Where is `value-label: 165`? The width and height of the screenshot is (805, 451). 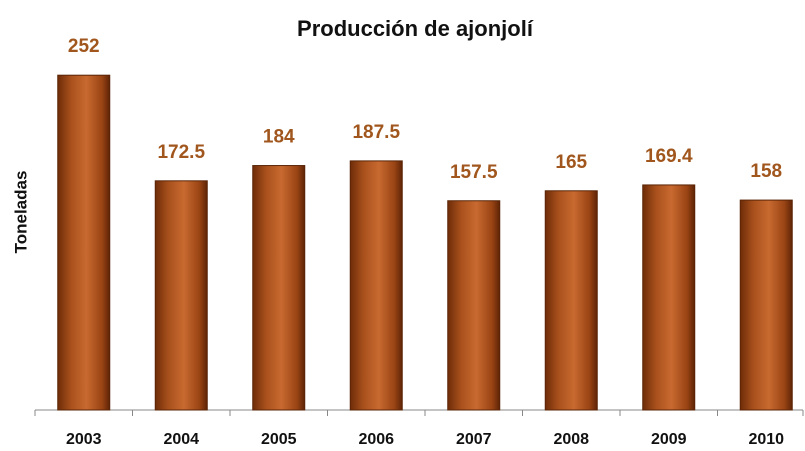
value-label: 165 is located at coordinates (571, 162).